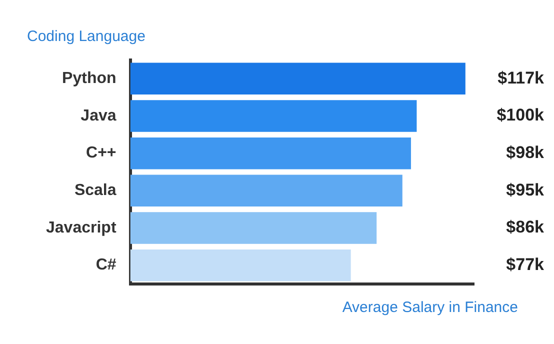  I want to click on data-label: $100k, so click(520, 115).